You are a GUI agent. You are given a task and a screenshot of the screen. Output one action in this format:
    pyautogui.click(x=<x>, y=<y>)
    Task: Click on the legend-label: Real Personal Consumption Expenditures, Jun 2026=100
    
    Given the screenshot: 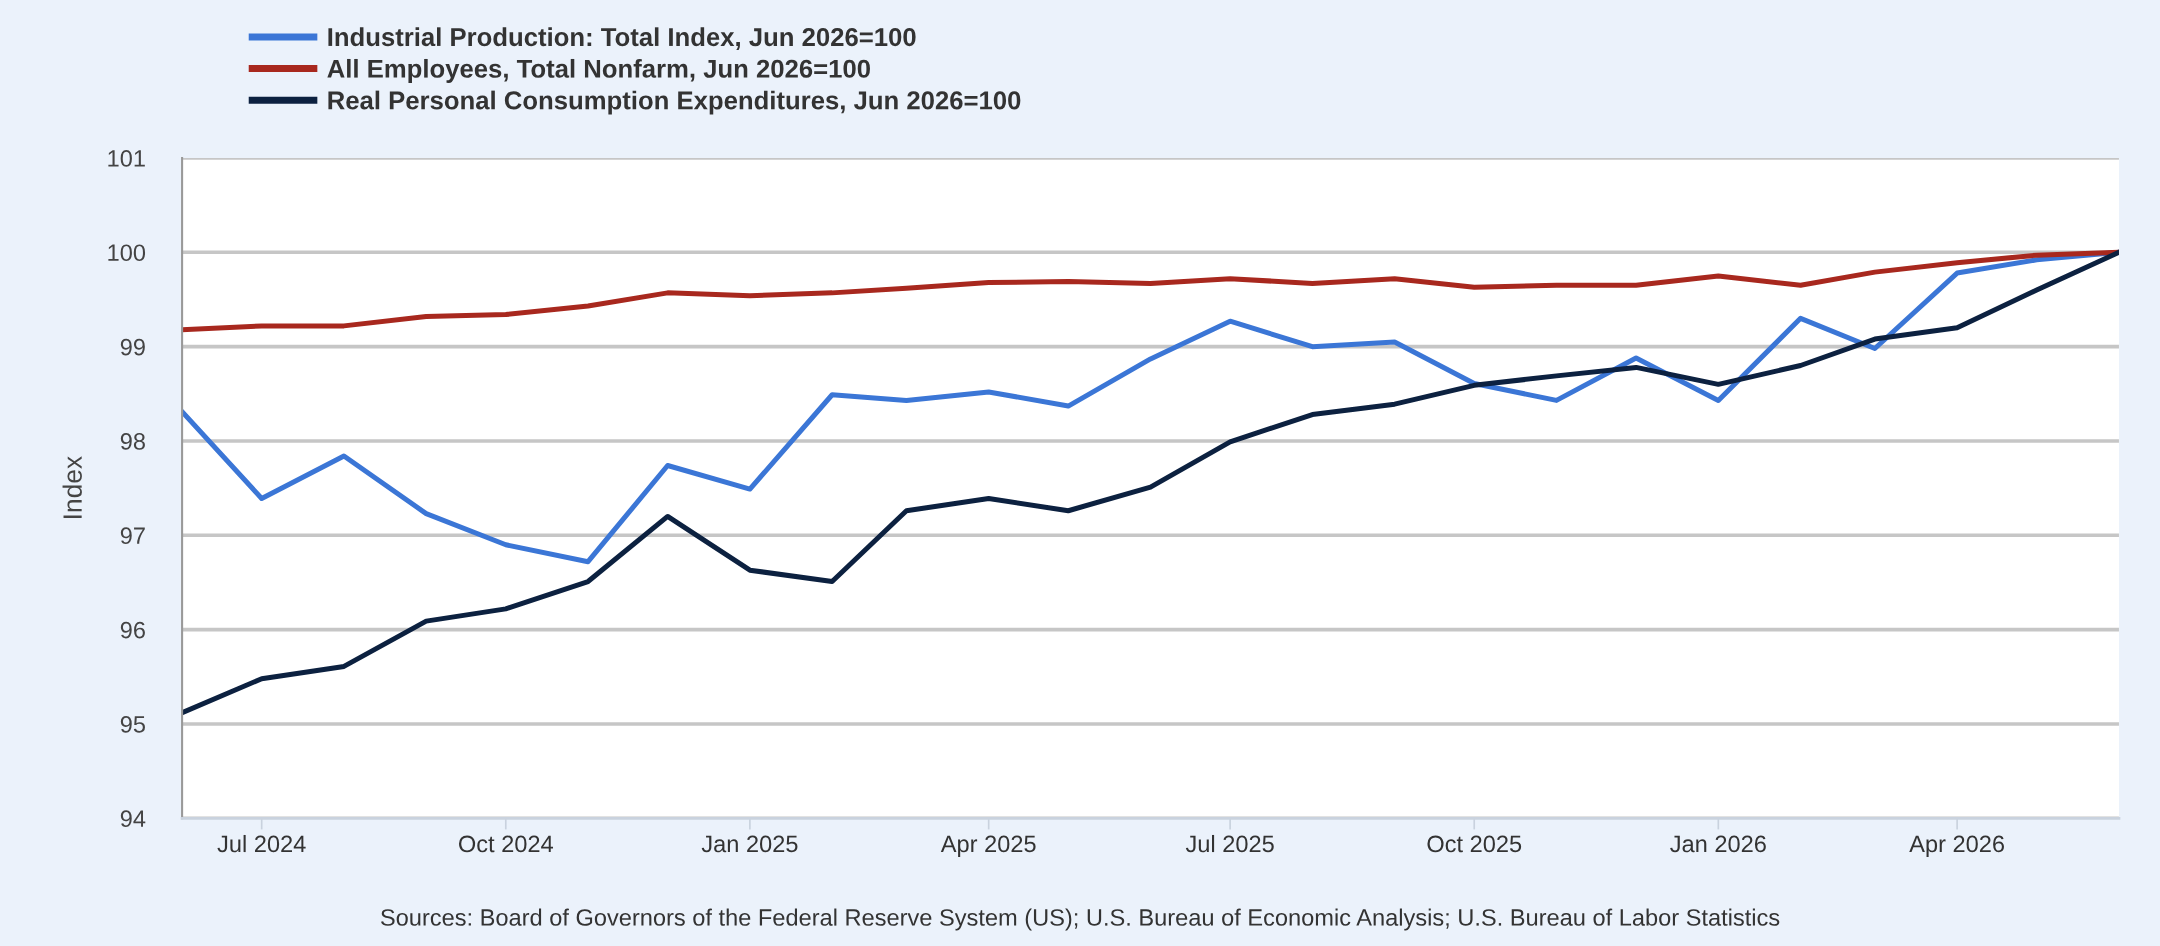 What is the action you would take?
    pyautogui.click(x=674, y=102)
    